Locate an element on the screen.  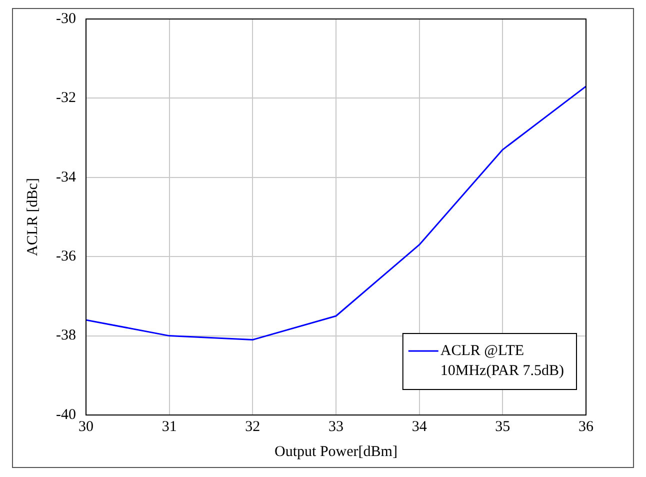
y-tick-label: -38 is located at coordinates (66, 336).